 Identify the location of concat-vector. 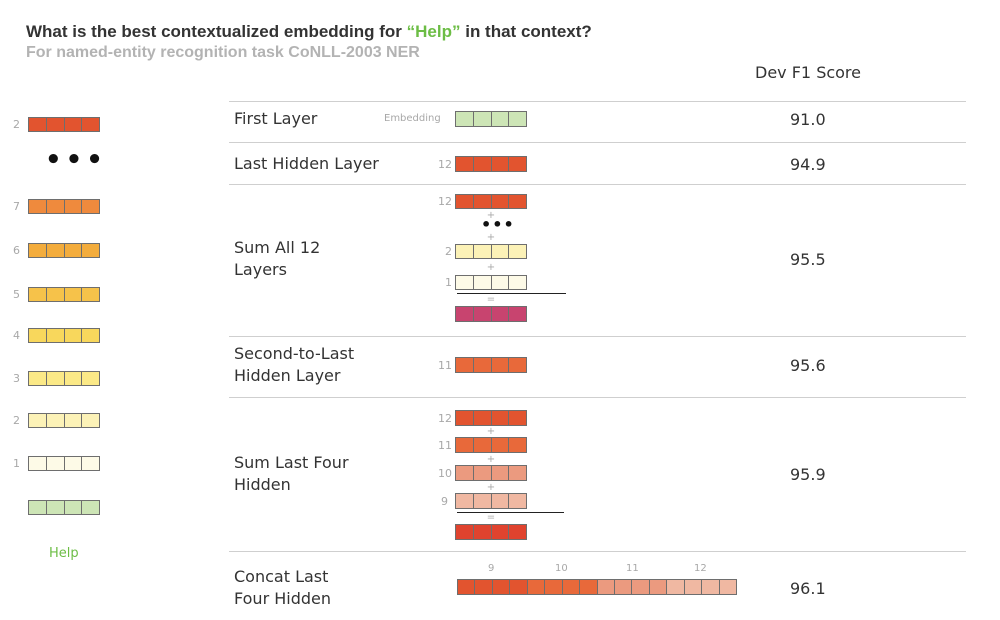
(597, 587).